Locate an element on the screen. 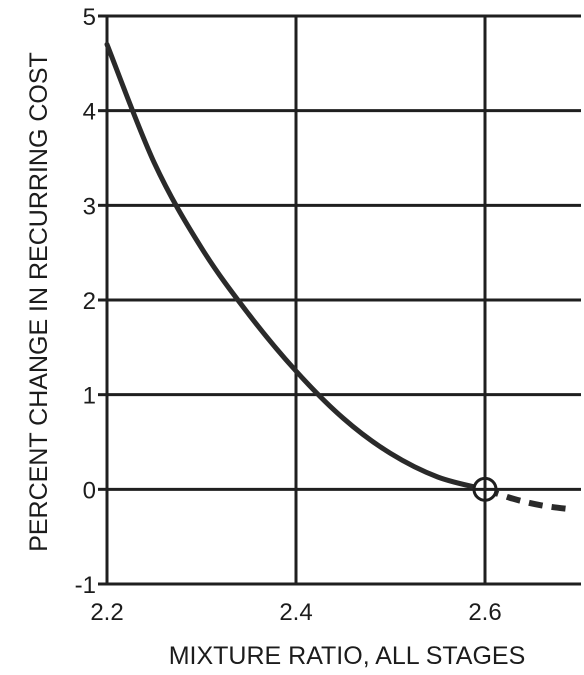 The image size is (584, 675). x-axis-ticks: 2.2 2.4 2.6 is located at coordinates (295, 612).